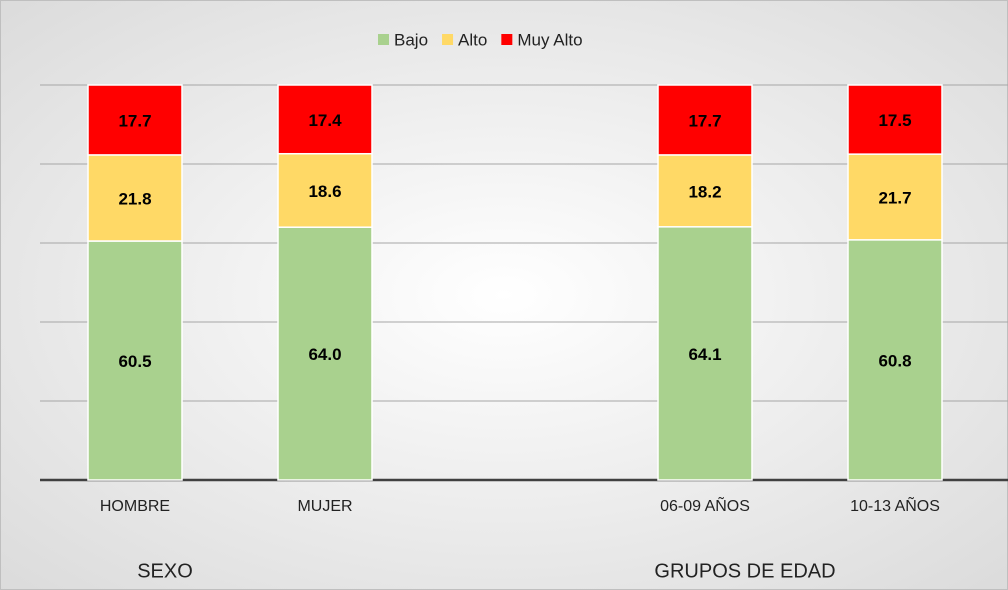  Describe the element at coordinates (411, 39) in the screenshot. I see `legend-label: Bajo` at that location.